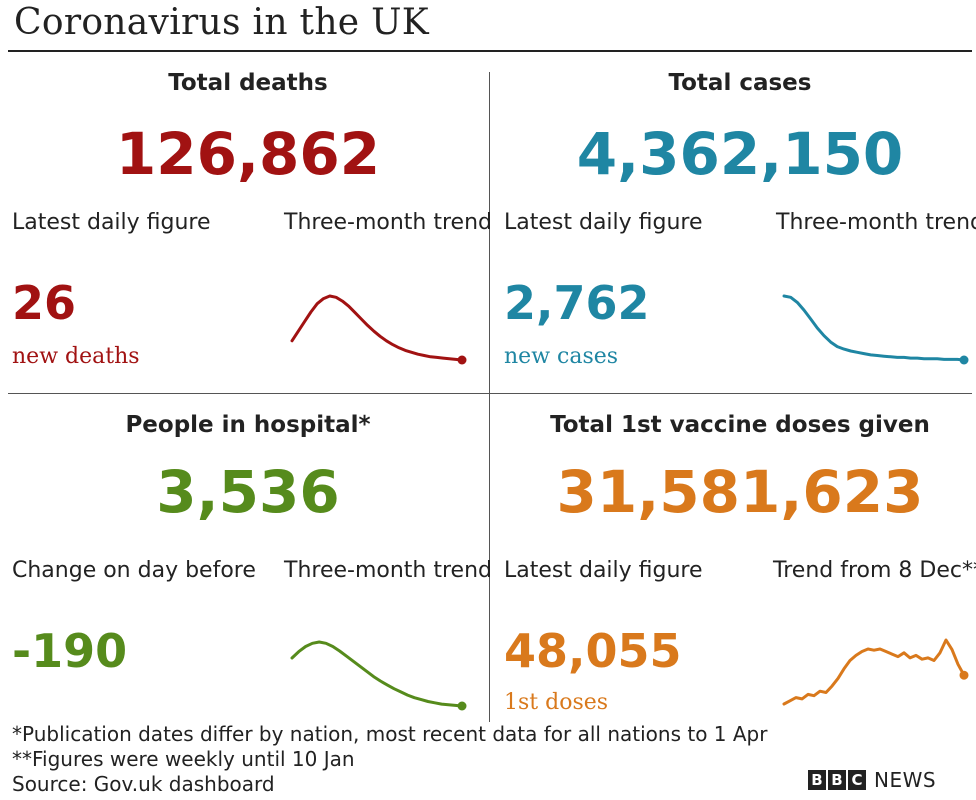  Describe the element at coordinates (740, 154) in the screenshot. I see `total-value: 4,362,150` at that location.